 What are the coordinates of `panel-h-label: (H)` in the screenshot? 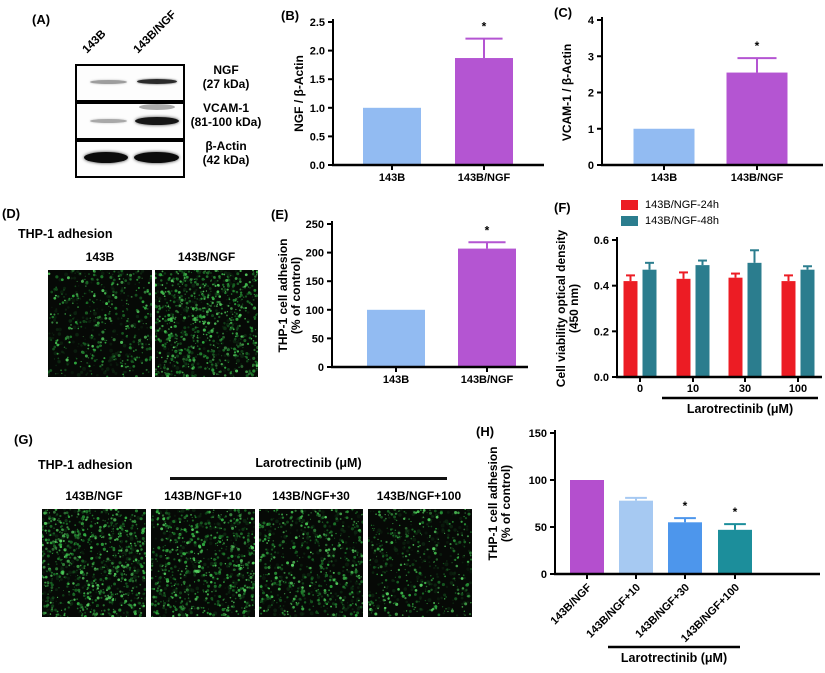 It's located at (485, 431).